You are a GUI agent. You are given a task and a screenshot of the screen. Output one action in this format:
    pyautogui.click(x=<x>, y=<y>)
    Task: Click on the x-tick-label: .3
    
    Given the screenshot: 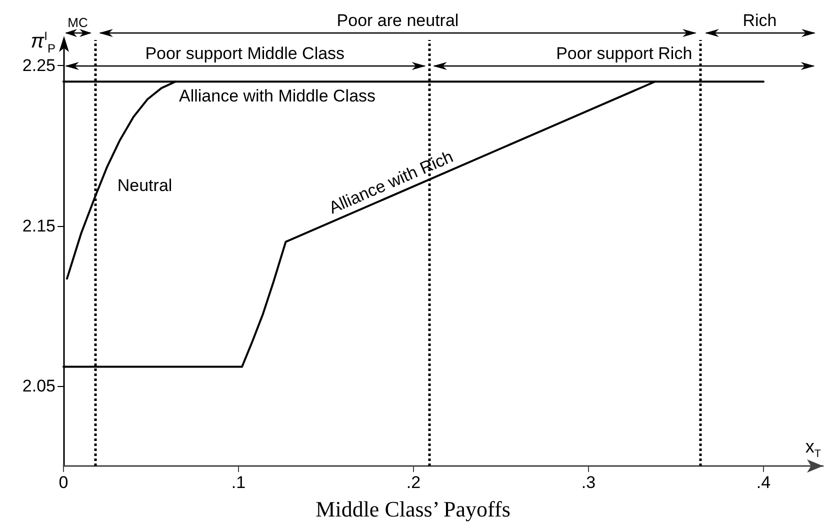 What is the action you would take?
    pyautogui.click(x=588, y=482)
    